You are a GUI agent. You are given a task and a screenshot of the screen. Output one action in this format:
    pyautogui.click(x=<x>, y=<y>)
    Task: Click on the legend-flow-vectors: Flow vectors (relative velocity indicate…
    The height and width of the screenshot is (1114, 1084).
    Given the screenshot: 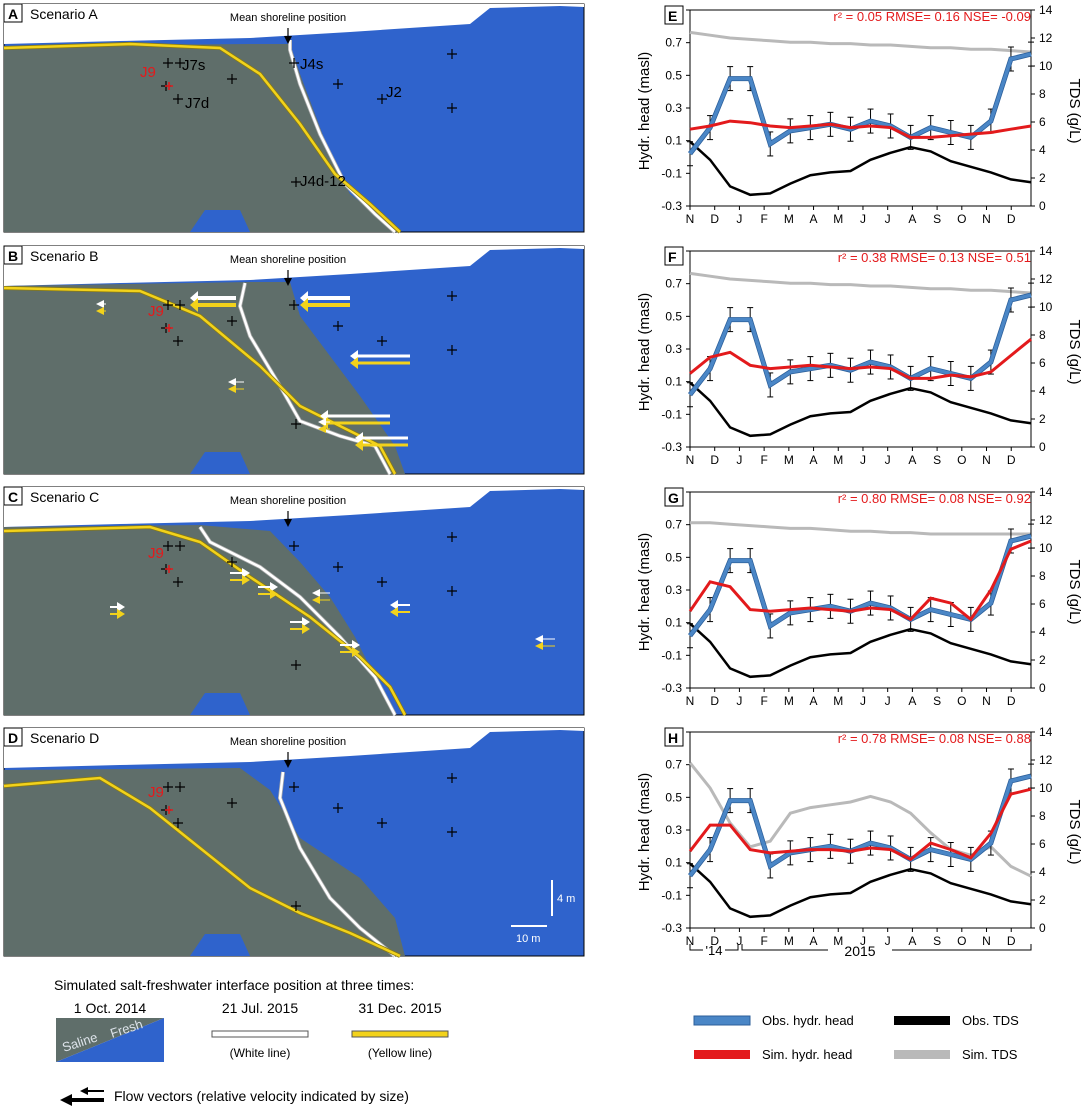 What is the action you would take?
    pyautogui.click(x=261, y=1096)
    